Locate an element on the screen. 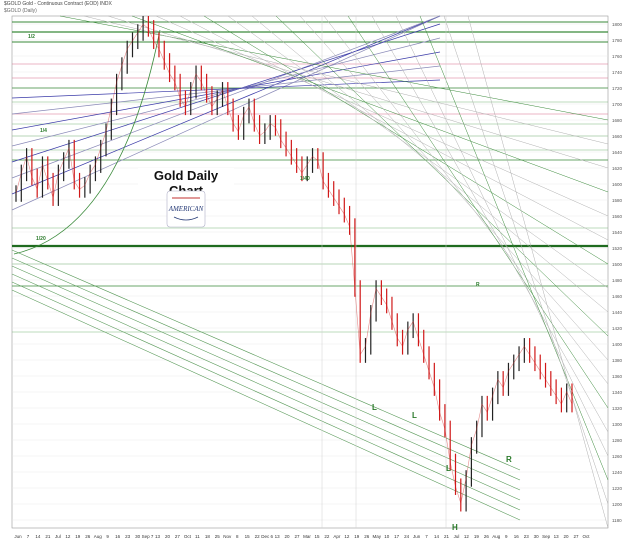 The width and height of the screenshot is (640, 548). x-tick-label: 8 is located at coordinates (237, 536).